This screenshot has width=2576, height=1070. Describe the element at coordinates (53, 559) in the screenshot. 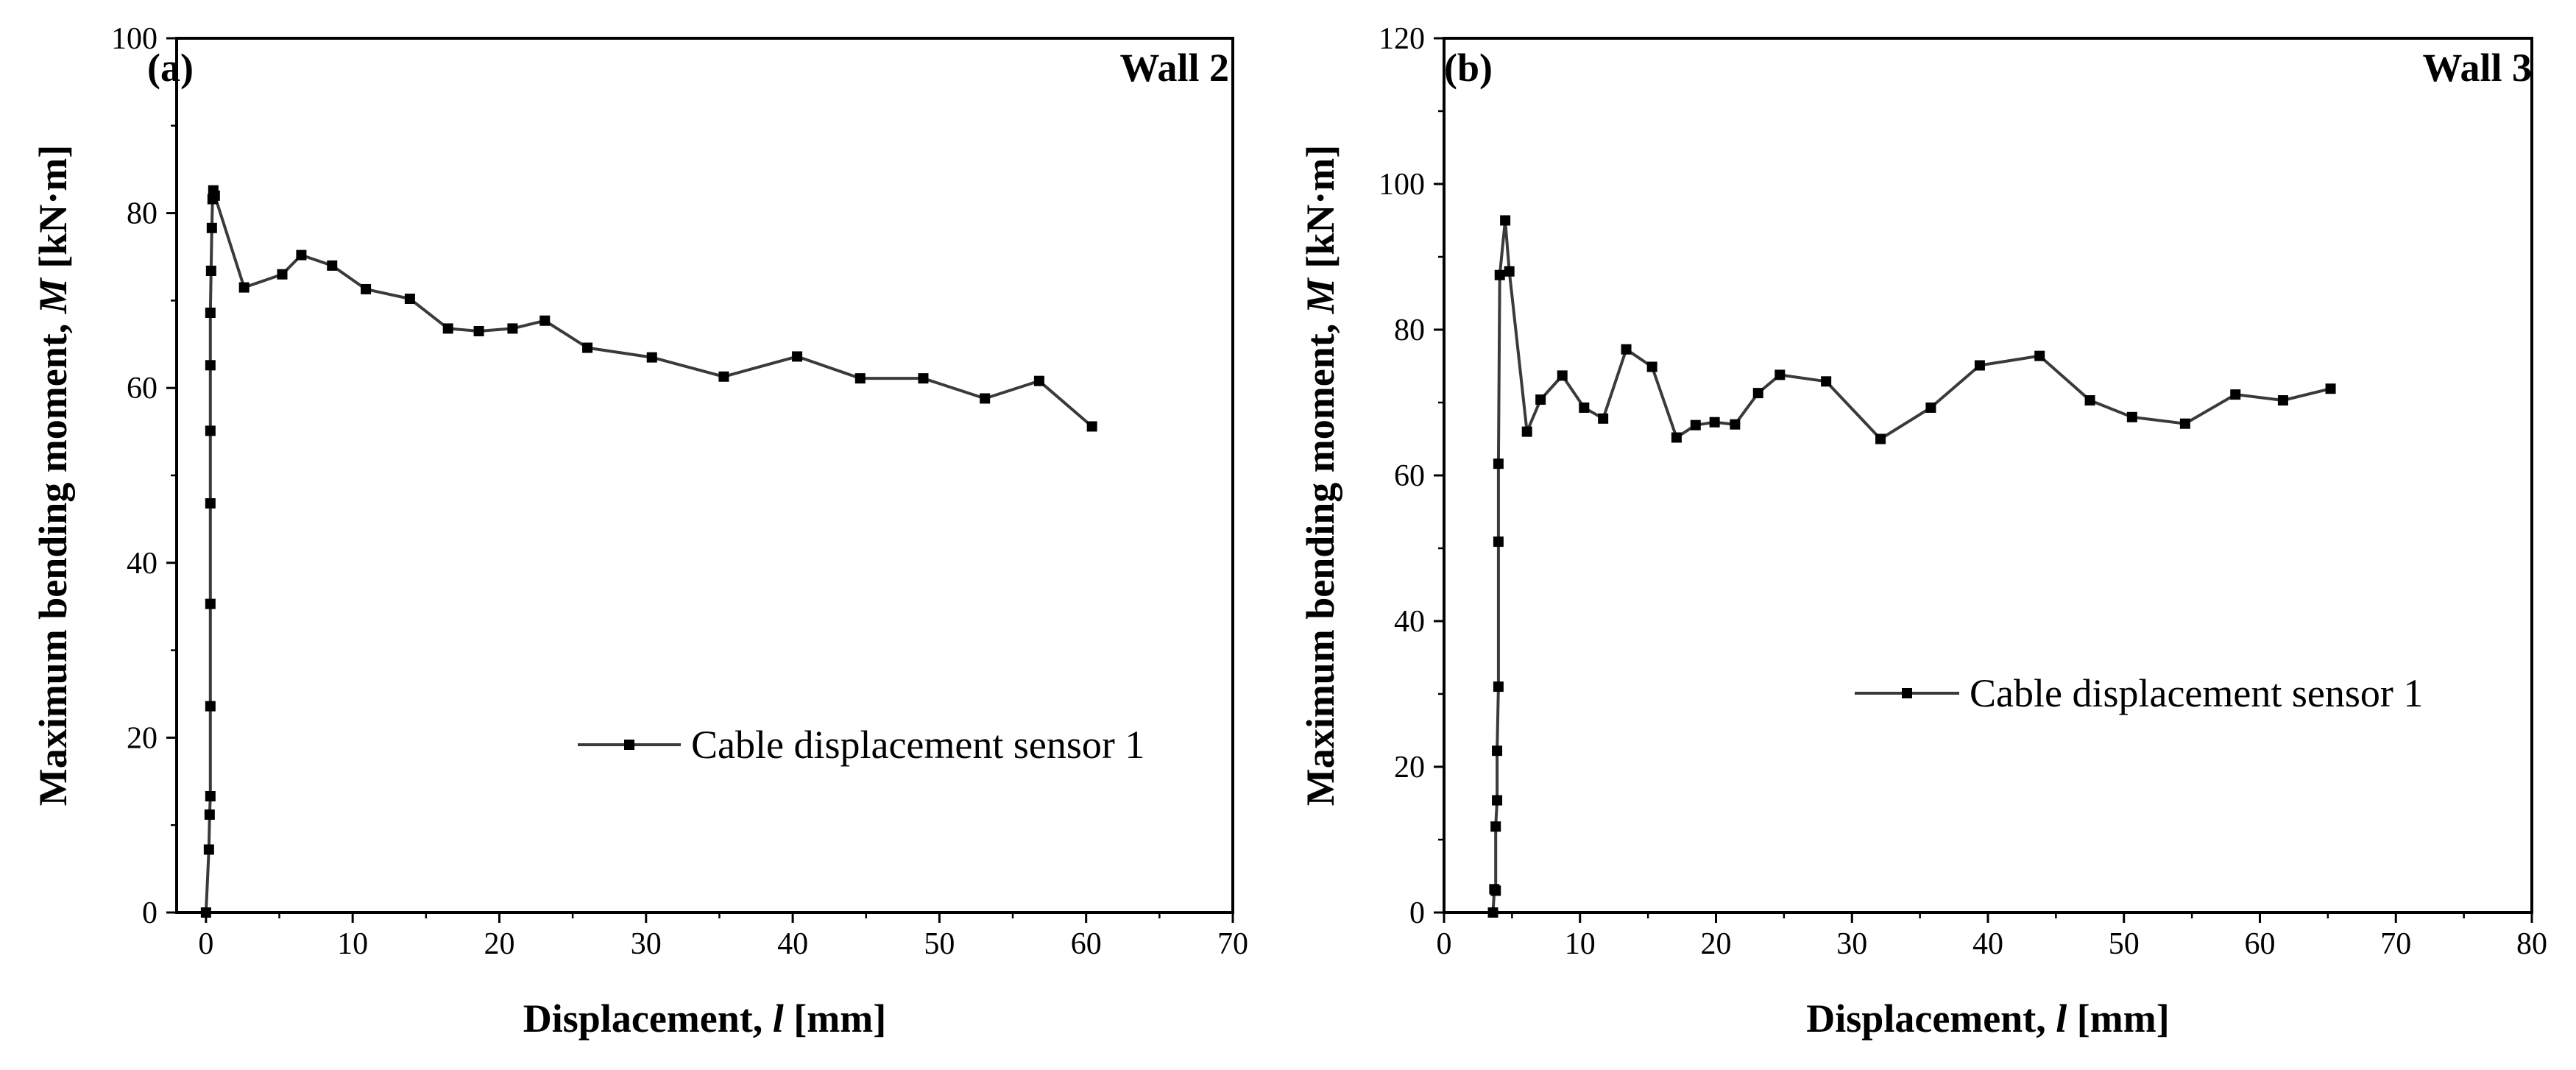

I see `axis-title-part: Maximum bending moment,` at that location.